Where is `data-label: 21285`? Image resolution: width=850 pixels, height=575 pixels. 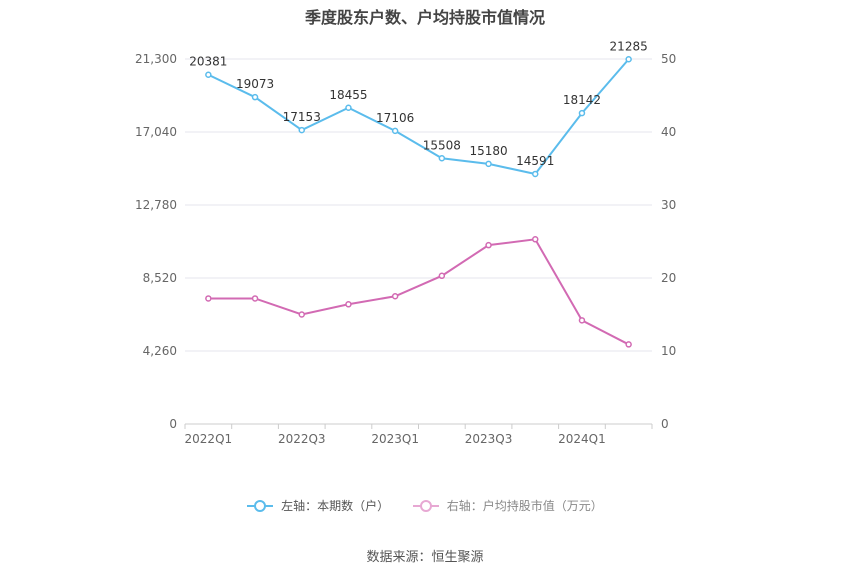
data-label: 21285 is located at coordinates (629, 46).